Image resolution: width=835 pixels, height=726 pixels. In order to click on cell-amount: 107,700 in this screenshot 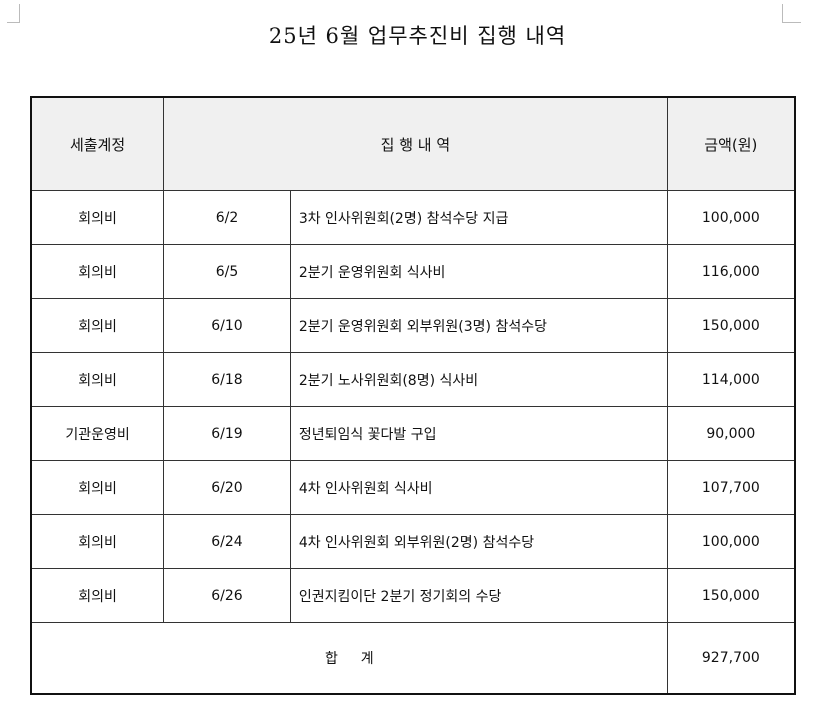, I will do `click(731, 487)`.